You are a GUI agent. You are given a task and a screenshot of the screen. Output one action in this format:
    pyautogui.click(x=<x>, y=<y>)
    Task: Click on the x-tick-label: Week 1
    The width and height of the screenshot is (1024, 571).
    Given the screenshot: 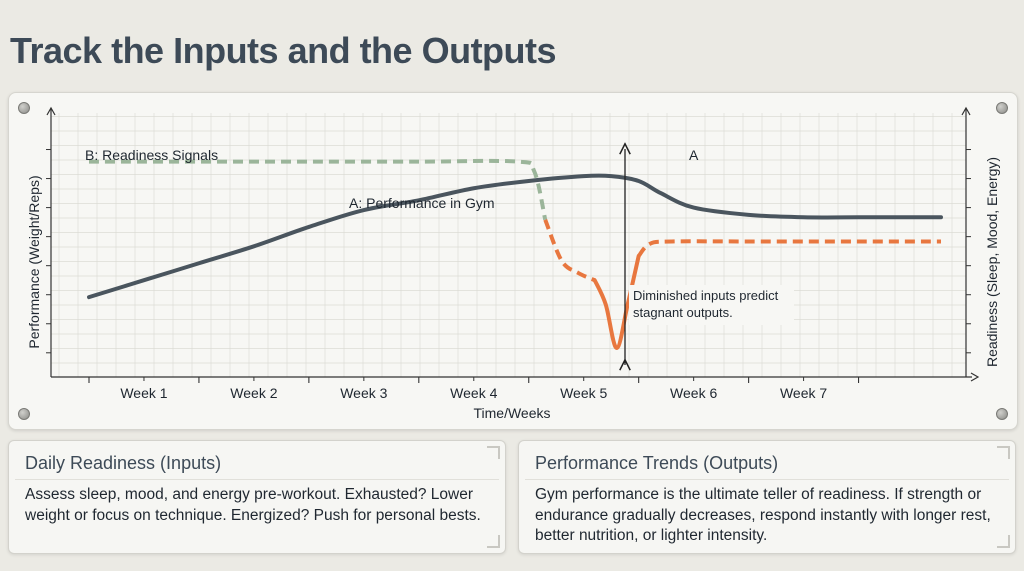 What is the action you would take?
    pyautogui.click(x=143, y=393)
    